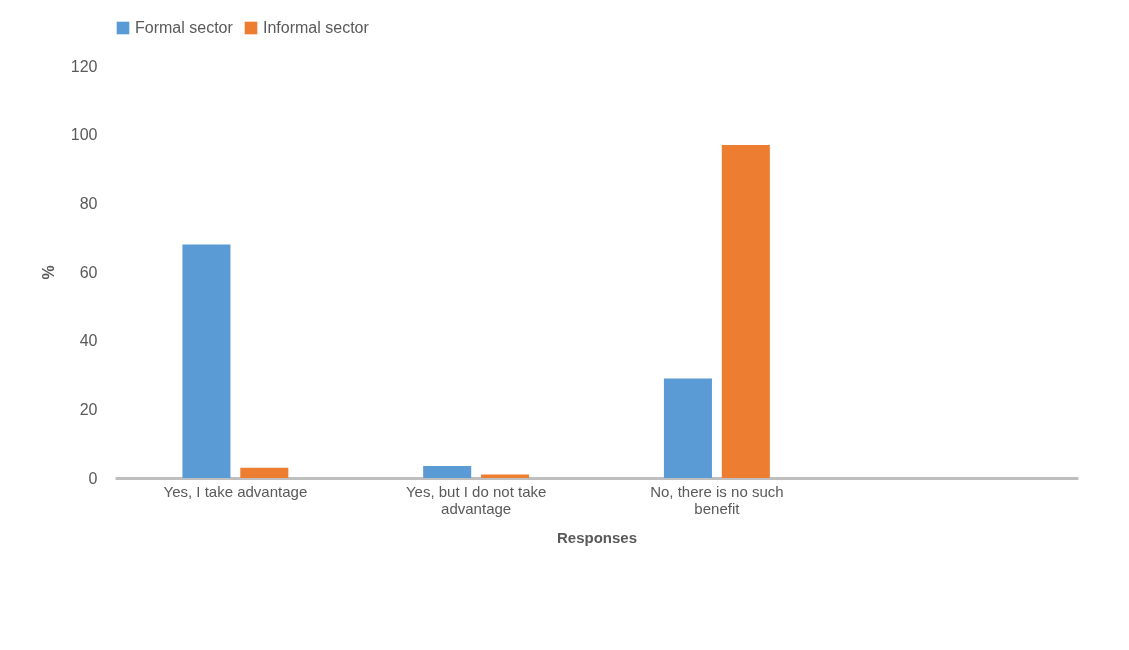  I want to click on x-tick-label: Yes, but I do not take advantage, so click(476, 499).